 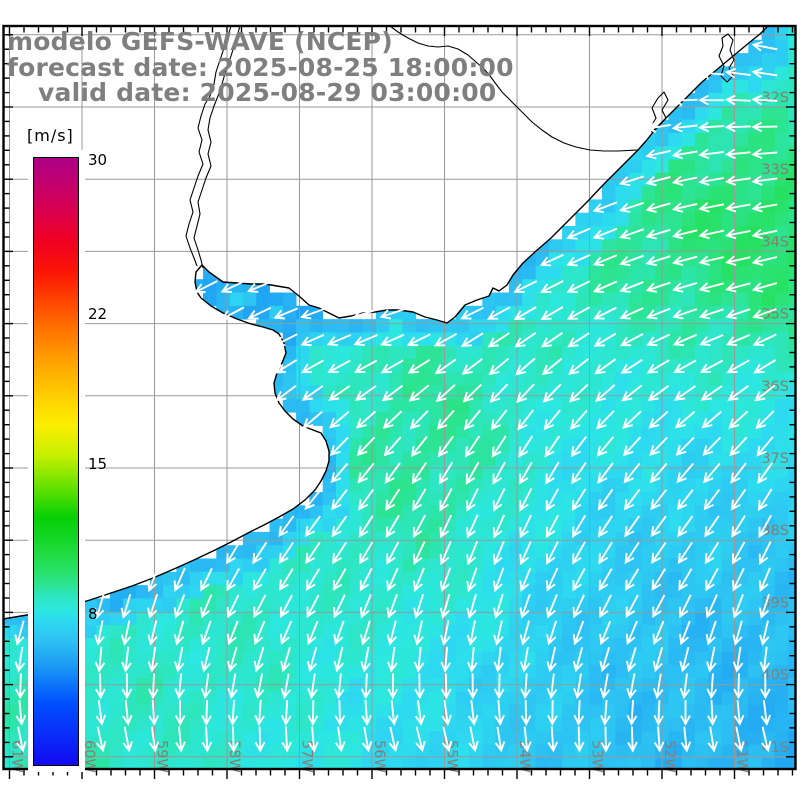 I want to click on lon-label-57W: 57W, so click(x=307, y=756).